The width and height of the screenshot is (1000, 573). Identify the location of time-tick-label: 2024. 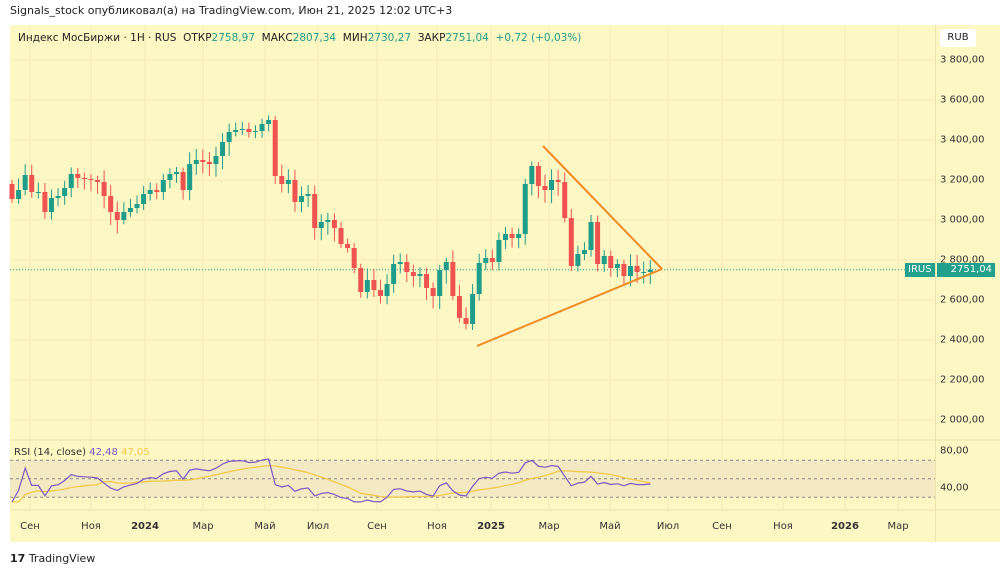
(145, 526).